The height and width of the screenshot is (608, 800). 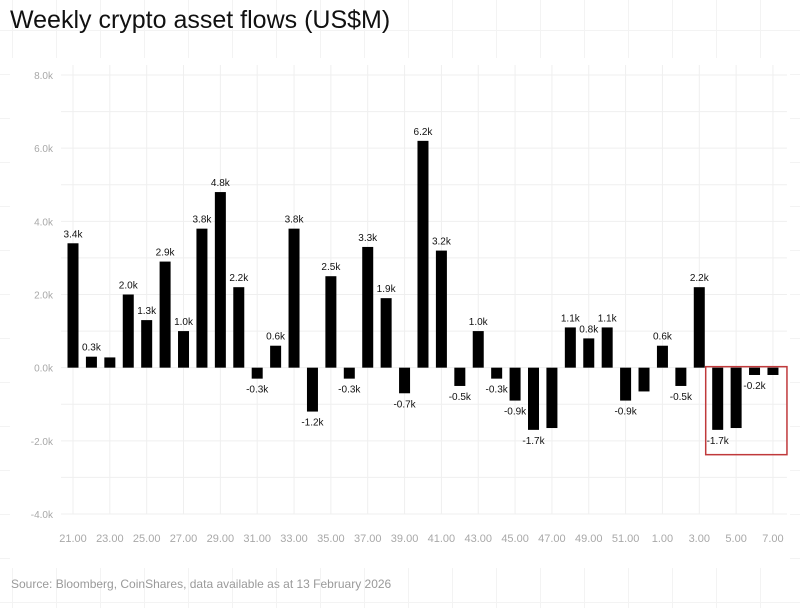 I want to click on x-tick-label: 5.00, so click(x=735, y=539).